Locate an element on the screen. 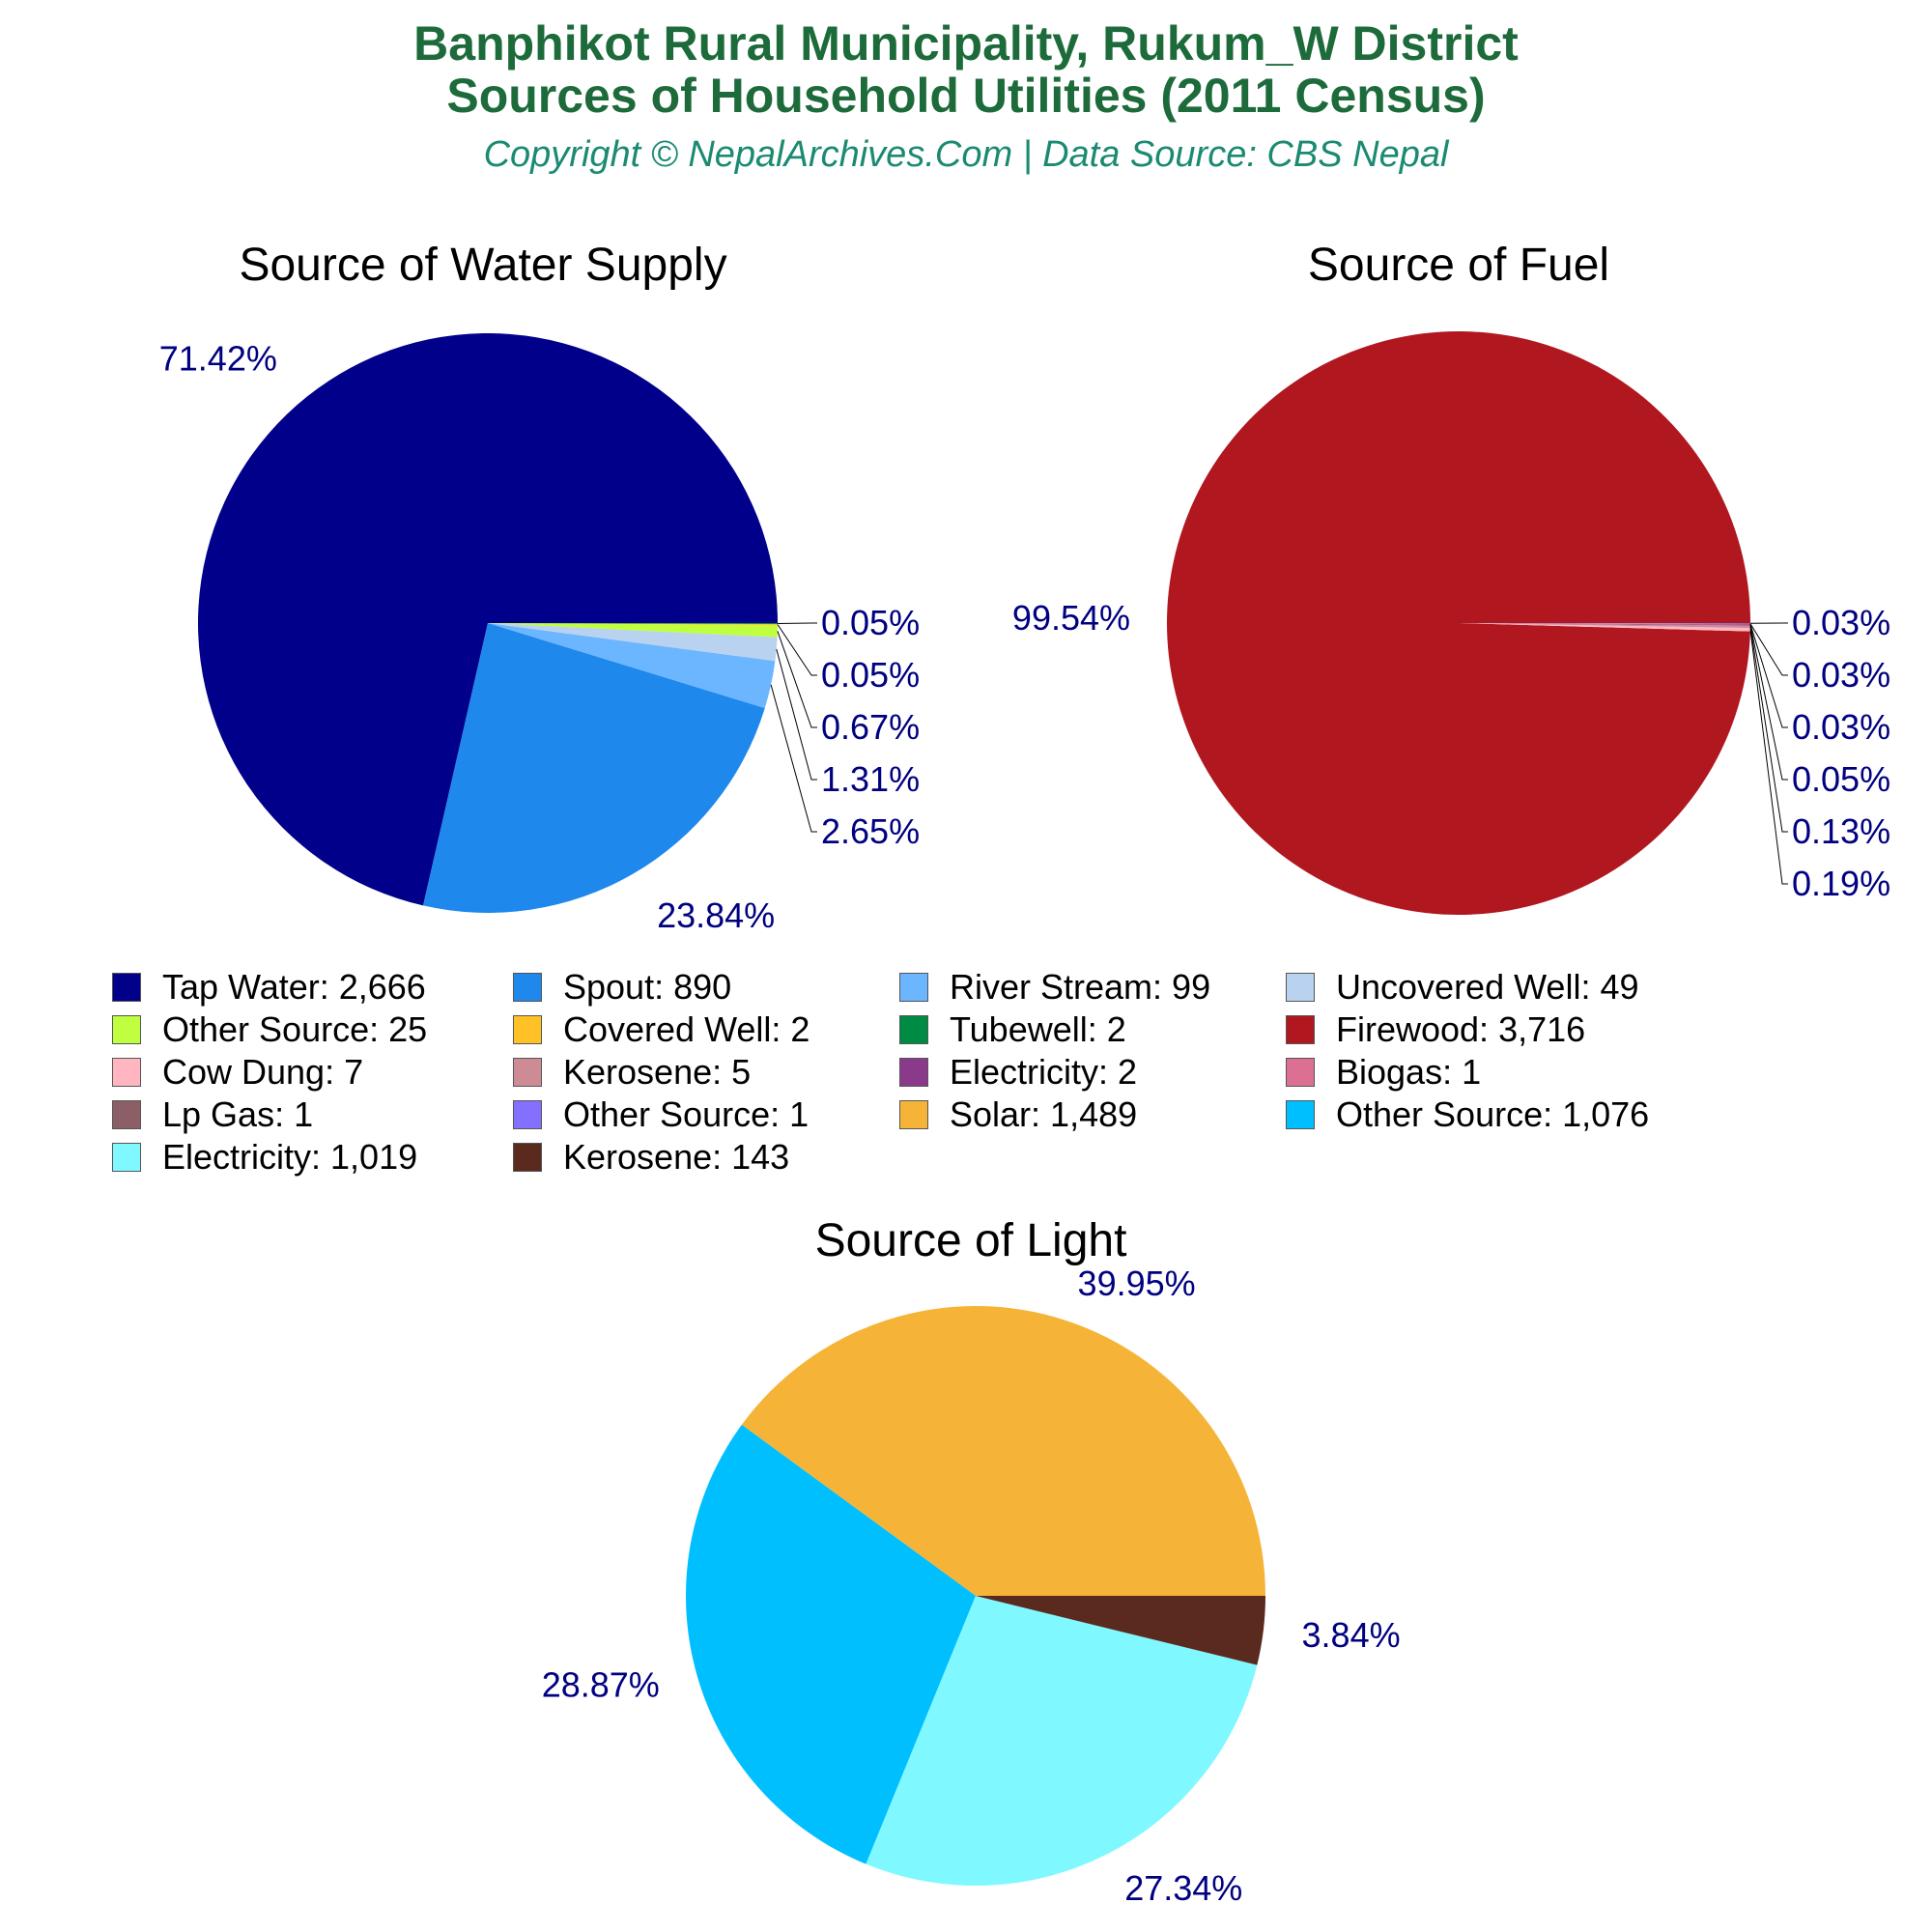 The height and width of the screenshot is (1932, 1932). legend-label: Other Source: 25 is located at coordinates (295, 1029).